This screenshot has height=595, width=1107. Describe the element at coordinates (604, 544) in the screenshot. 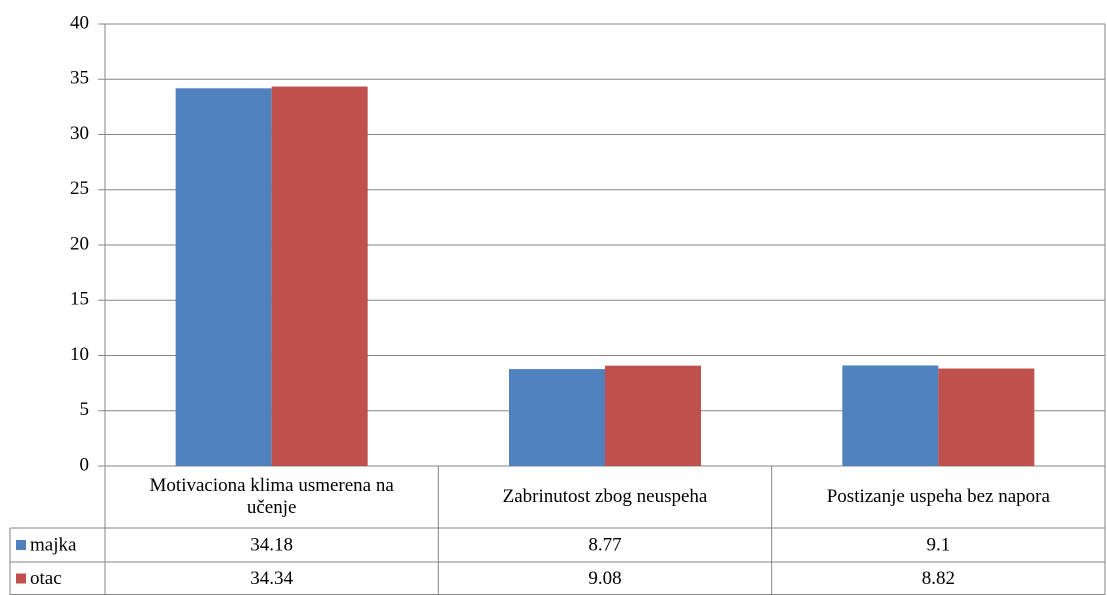

I see `table-value: 8.77` at that location.